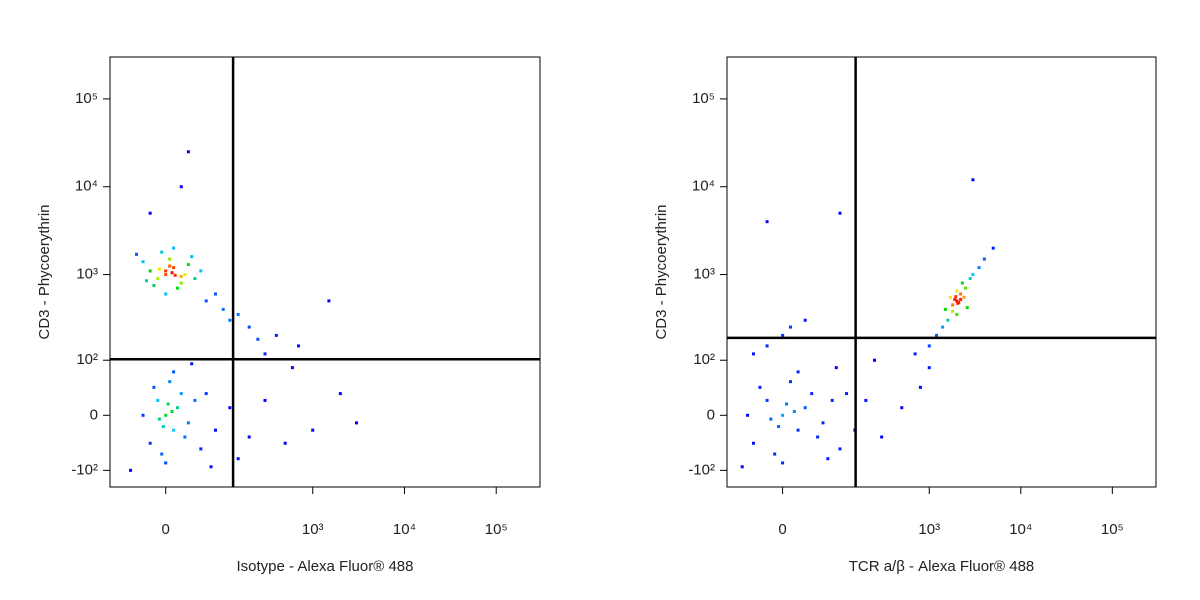 This screenshot has width=1200, height=600. I want to click on x-tick-label: 10⁴, so click(1020, 529).